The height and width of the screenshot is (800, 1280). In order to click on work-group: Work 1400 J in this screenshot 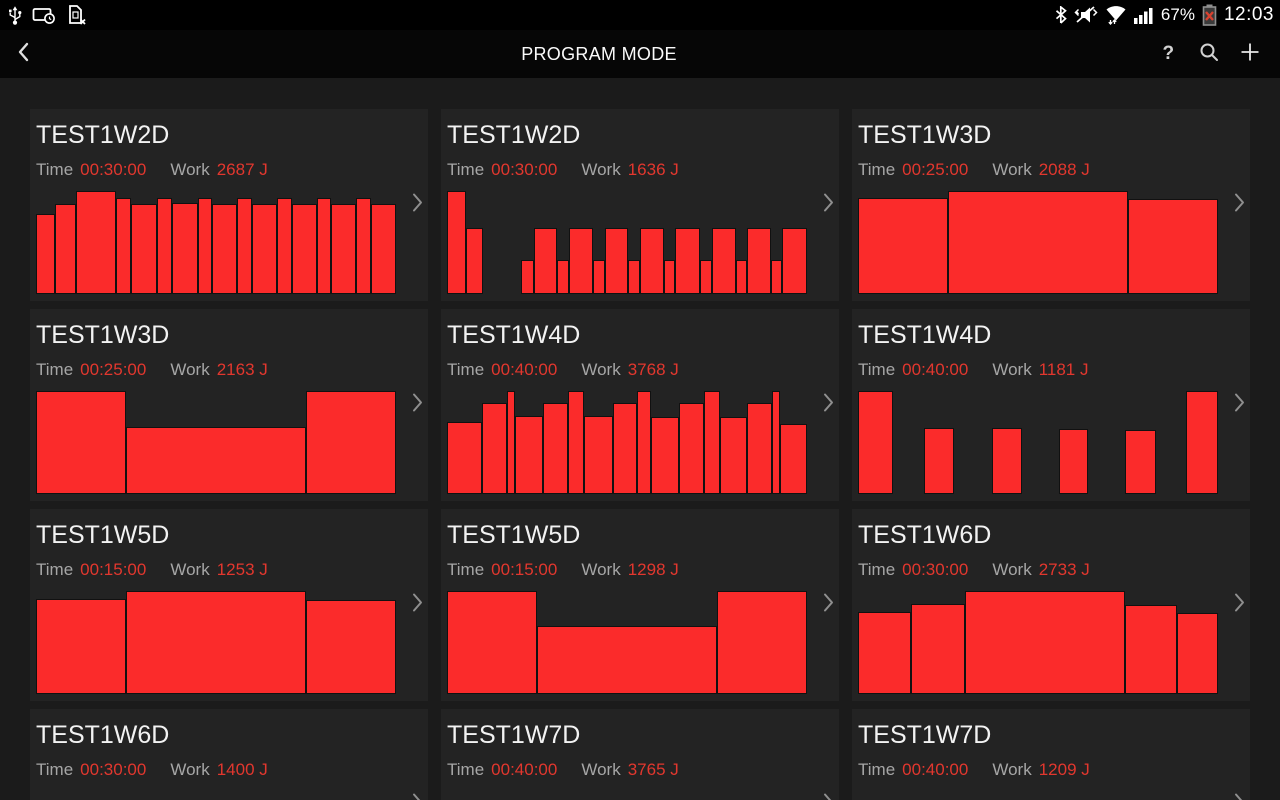, I will do `click(218, 770)`.